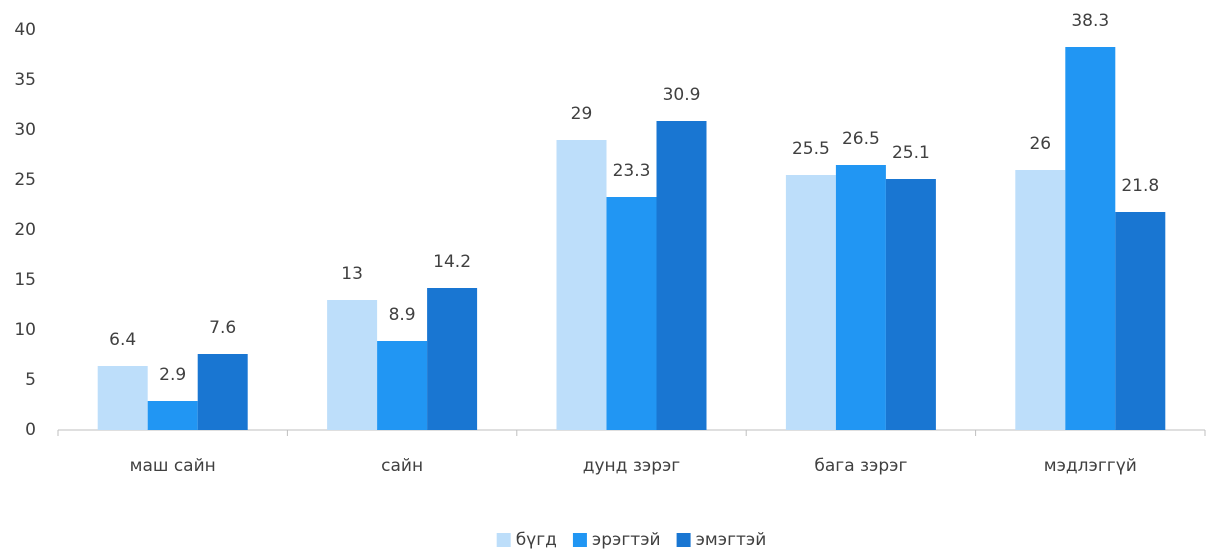 This screenshot has width=1211, height=550. Describe the element at coordinates (626, 540) in the screenshot. I see `legend-label: эрэгтэй` at that location.